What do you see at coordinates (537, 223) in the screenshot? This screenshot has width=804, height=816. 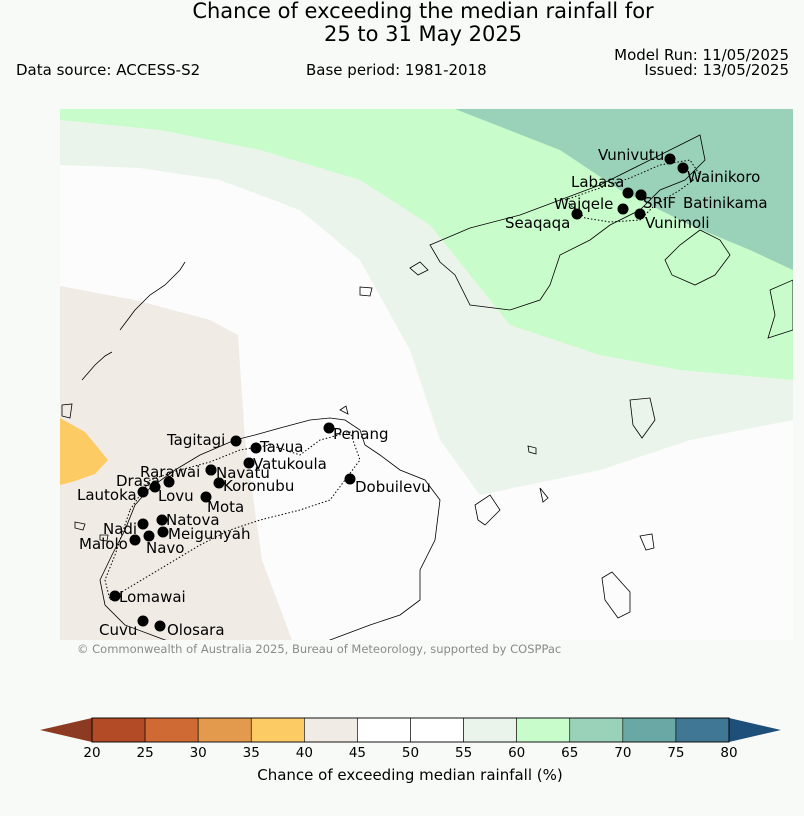 I see `station-label: Seaqaqa` at bounding box center [537, 223].